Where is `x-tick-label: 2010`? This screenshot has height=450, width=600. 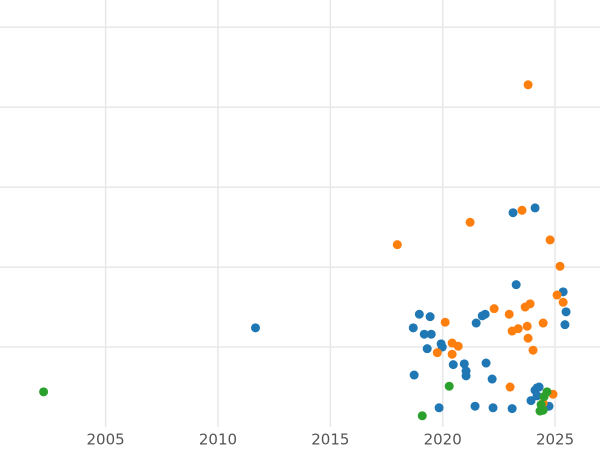 x-tick-label: 2010 is located at coordinates (218, 440).